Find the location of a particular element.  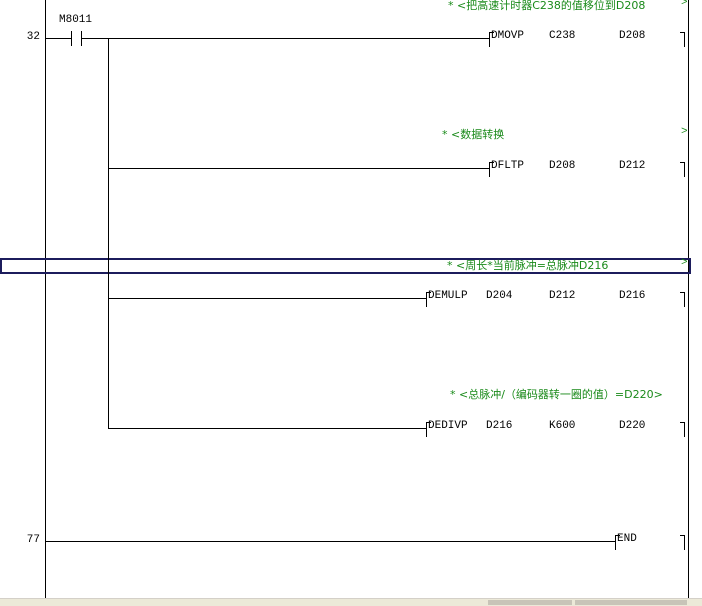

selection-cursor is located at coordinates (345, 266).